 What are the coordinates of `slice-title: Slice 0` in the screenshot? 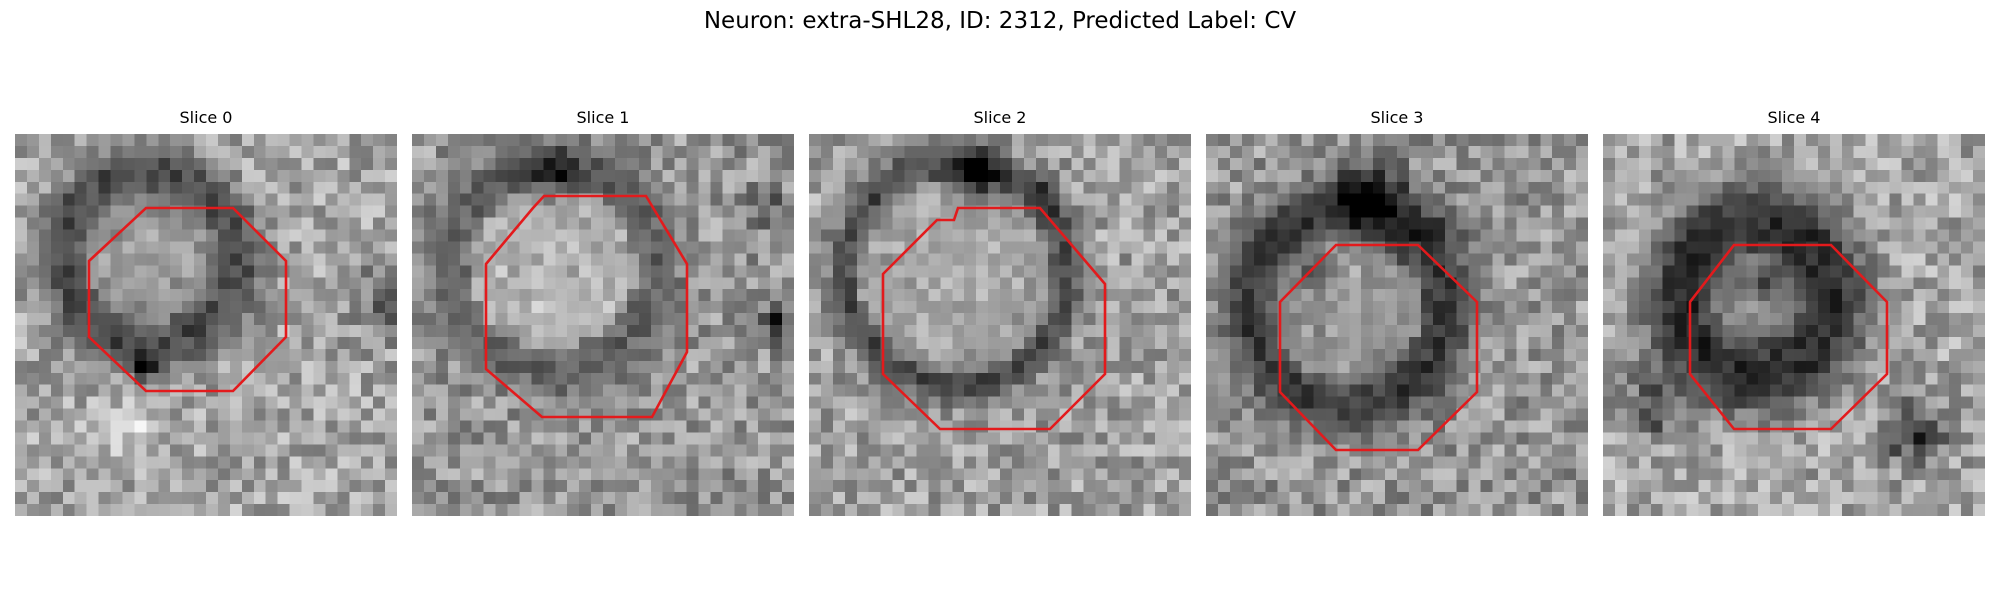 It's located at (206, 117).